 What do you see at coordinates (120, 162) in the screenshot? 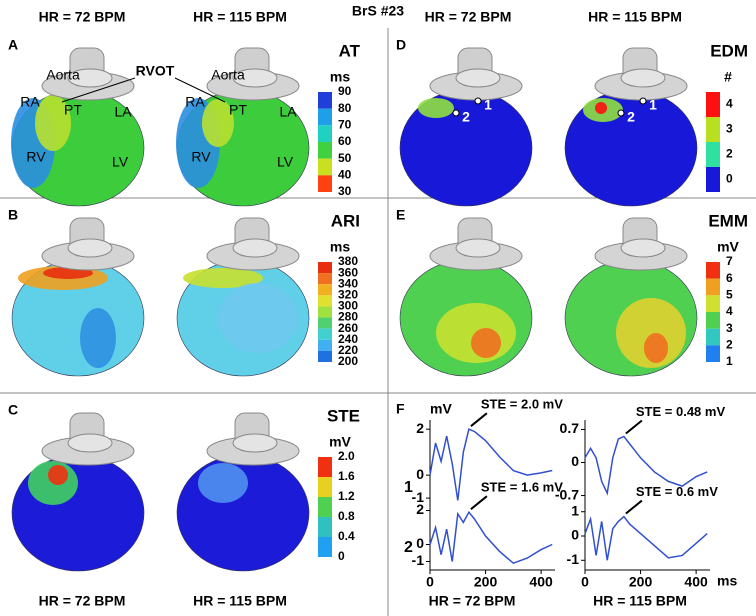
I see `anatomy-label: LV` at bounding box center [120, 162].